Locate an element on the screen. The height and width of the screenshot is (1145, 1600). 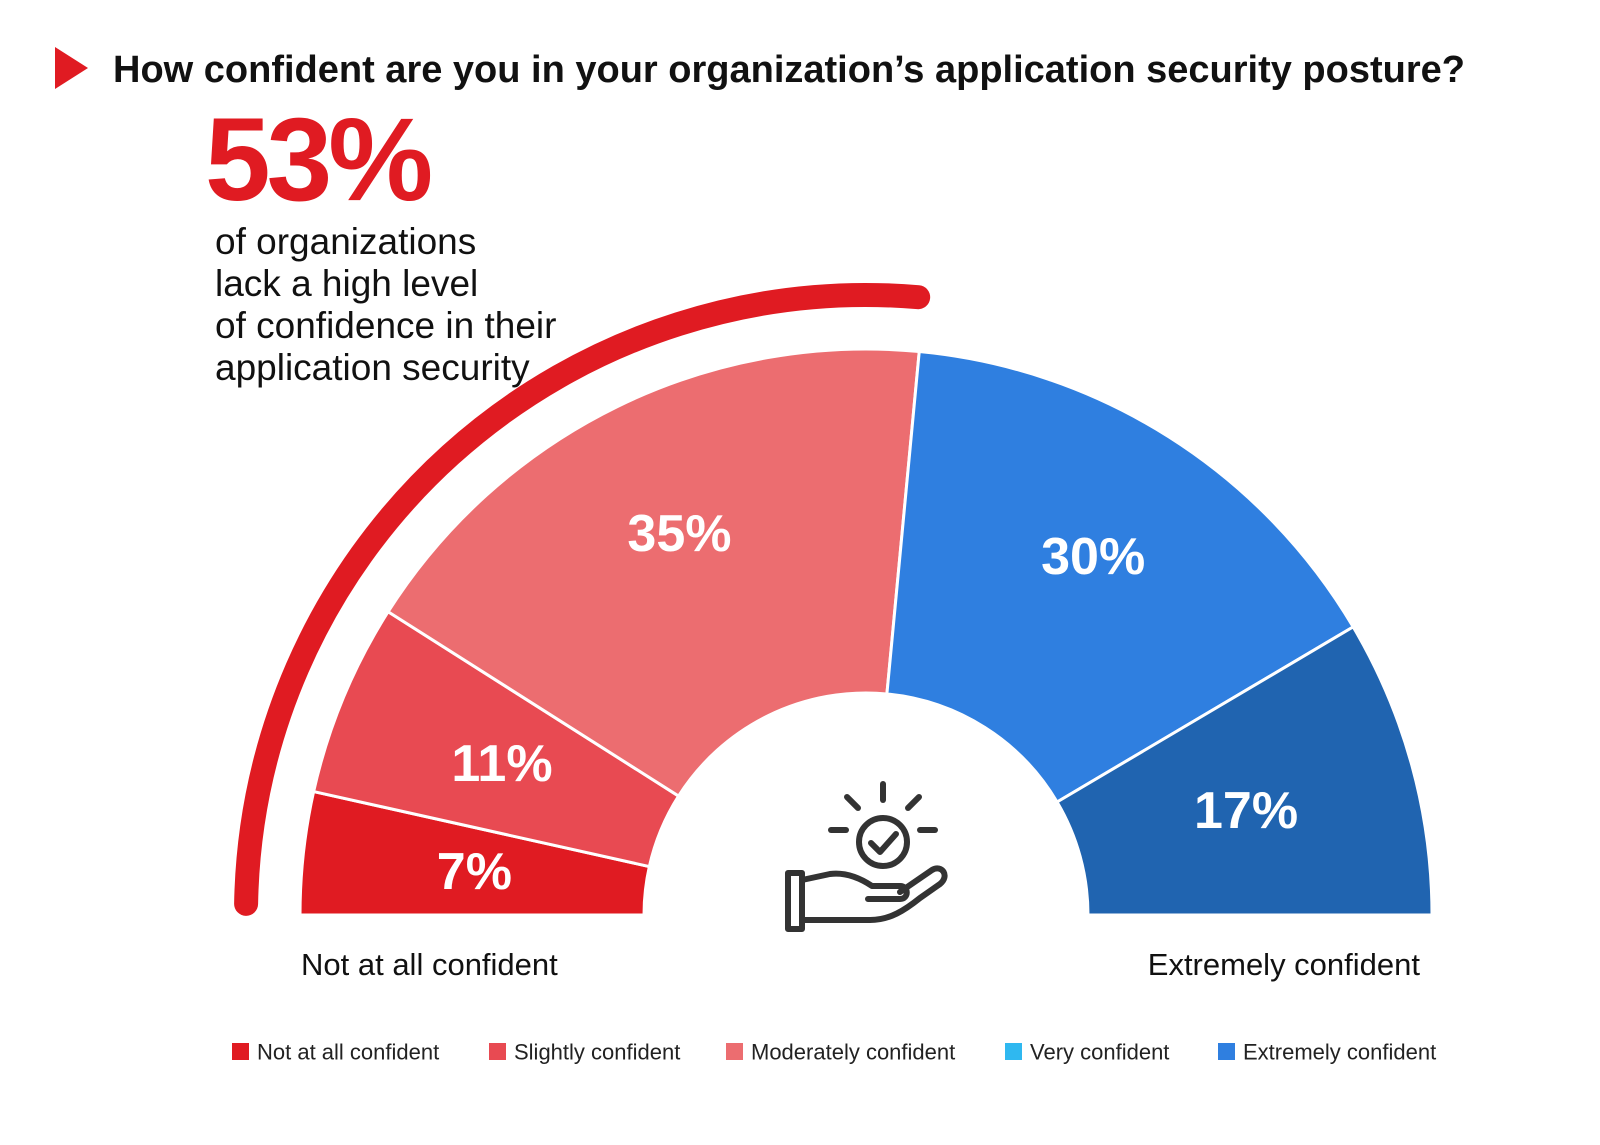
highlight-line-1: of organizations is located at coordinates (345, 241).